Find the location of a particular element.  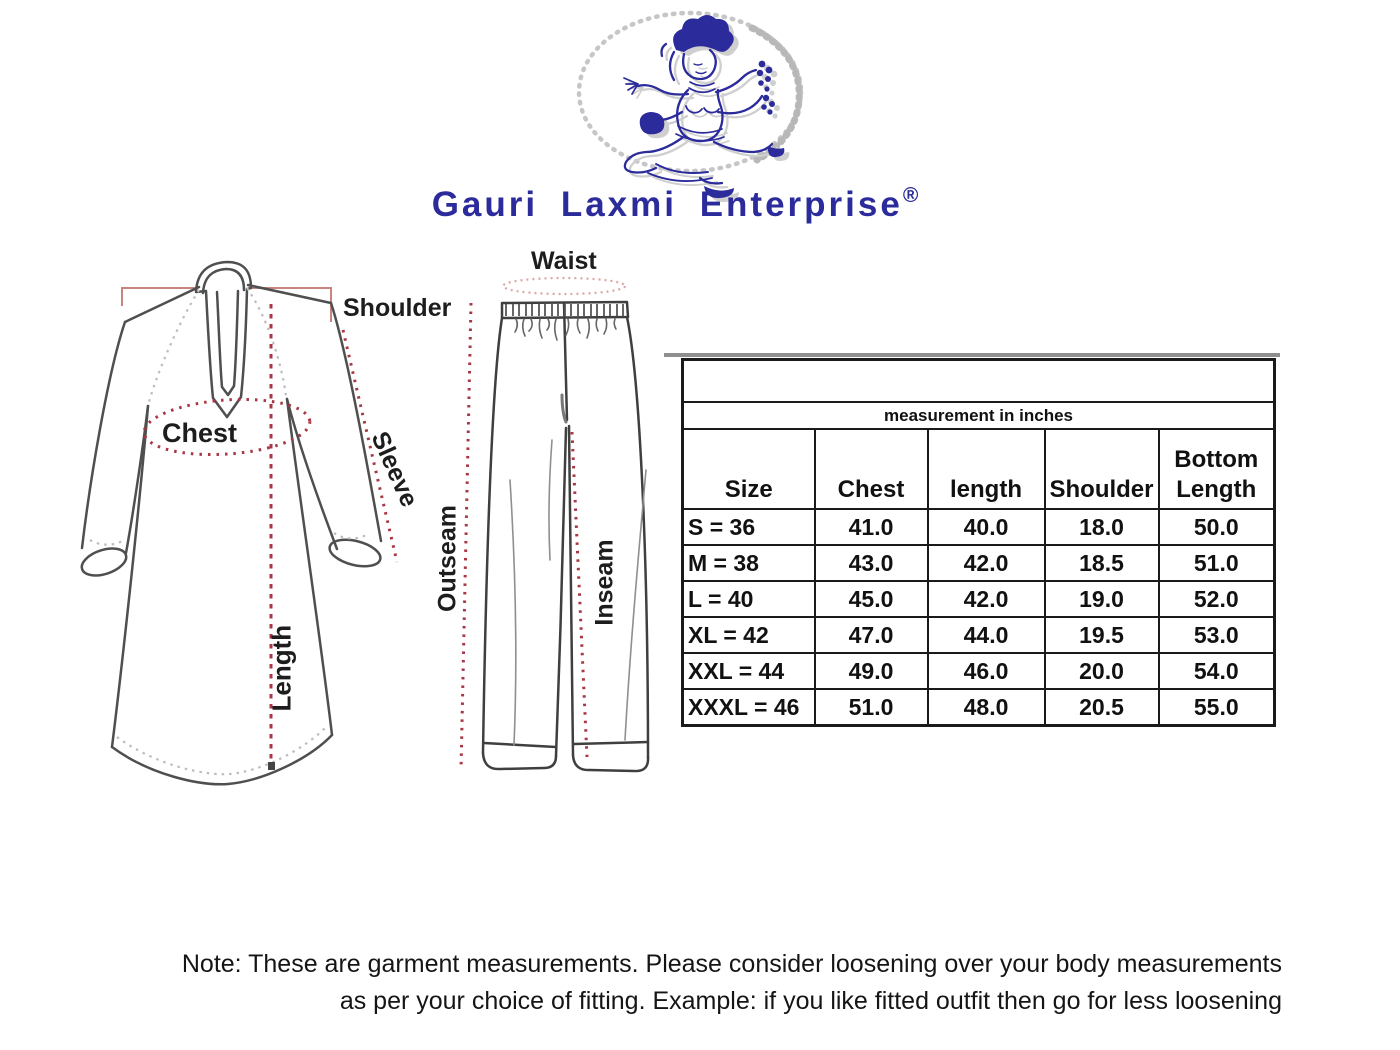

bottom-length-cell: 53.0 is located at coordinates (1216, 635).